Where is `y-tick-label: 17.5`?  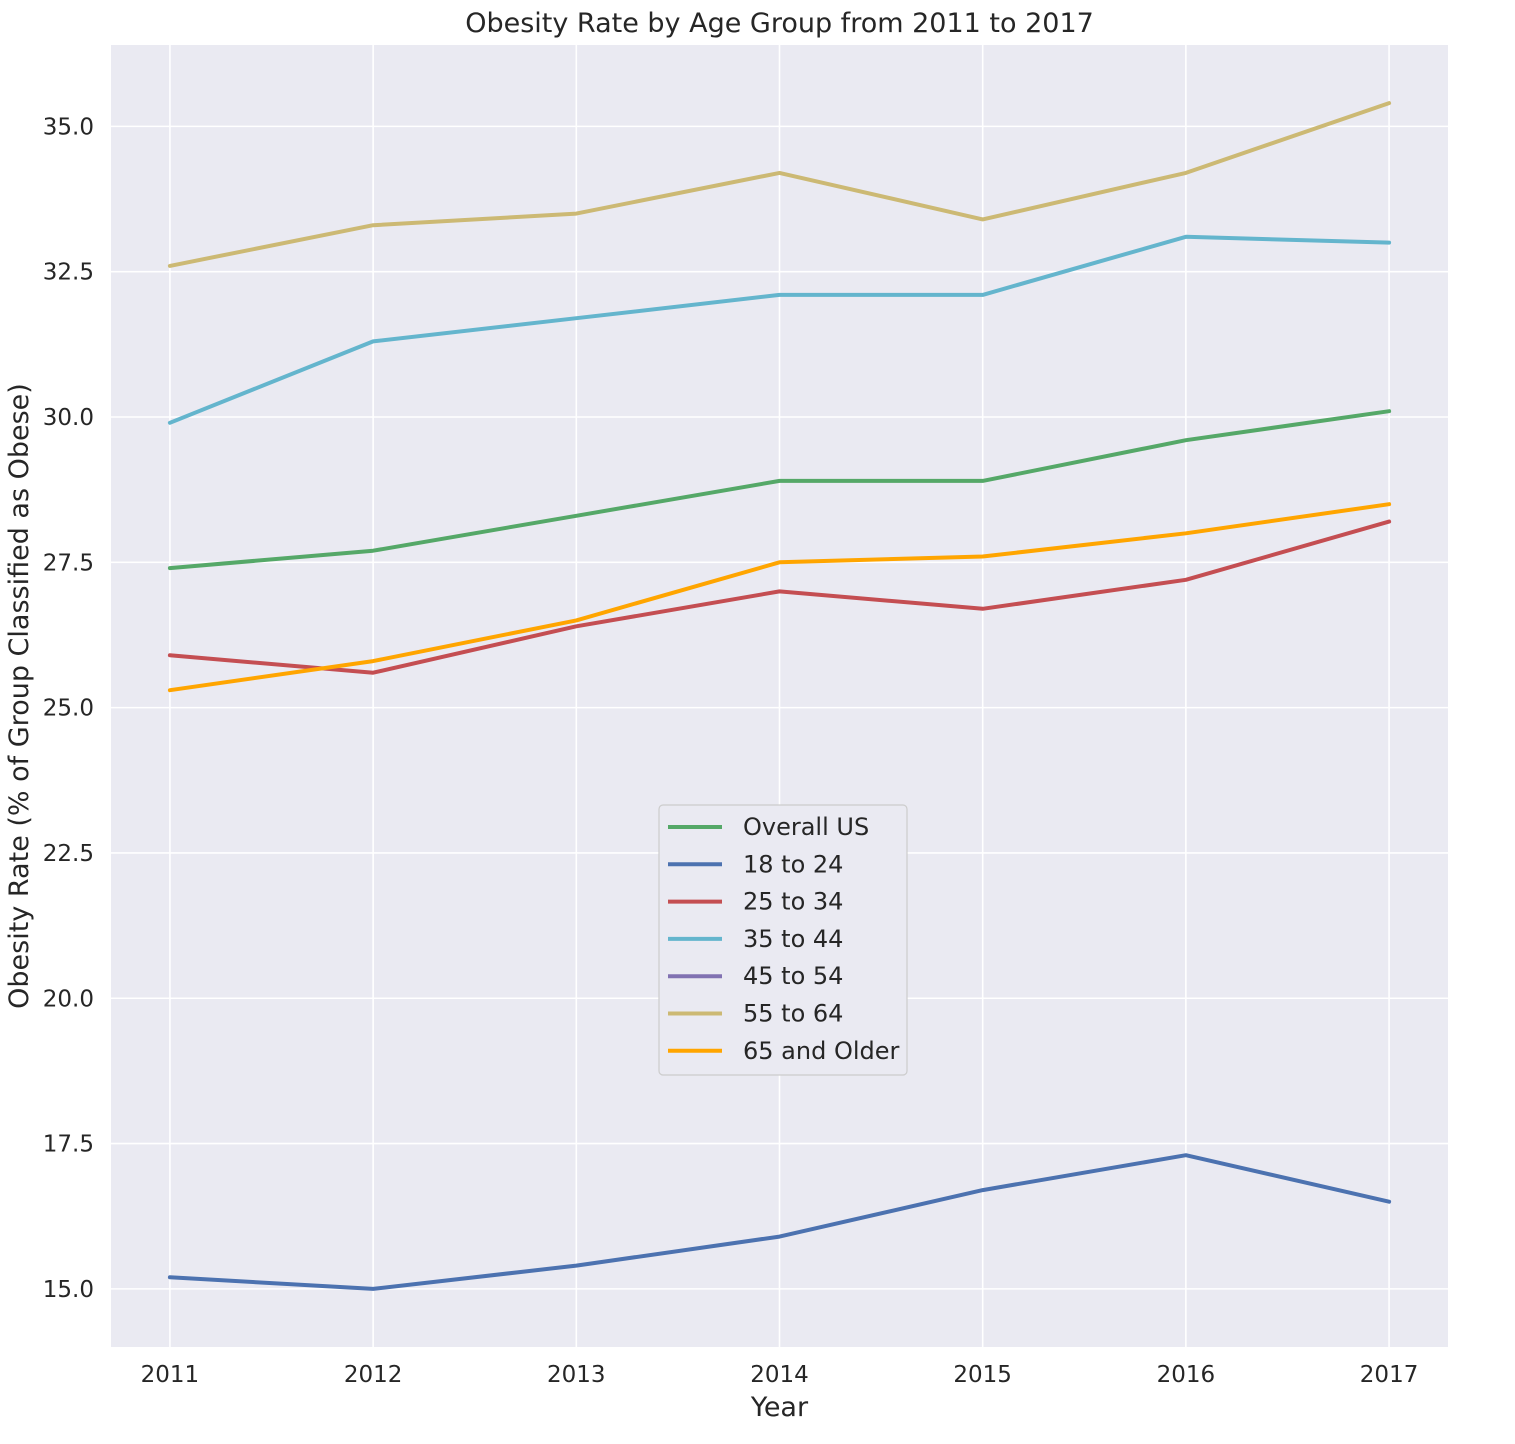
y-tick-label: 17.5 is located at coordinates (68, 1145).